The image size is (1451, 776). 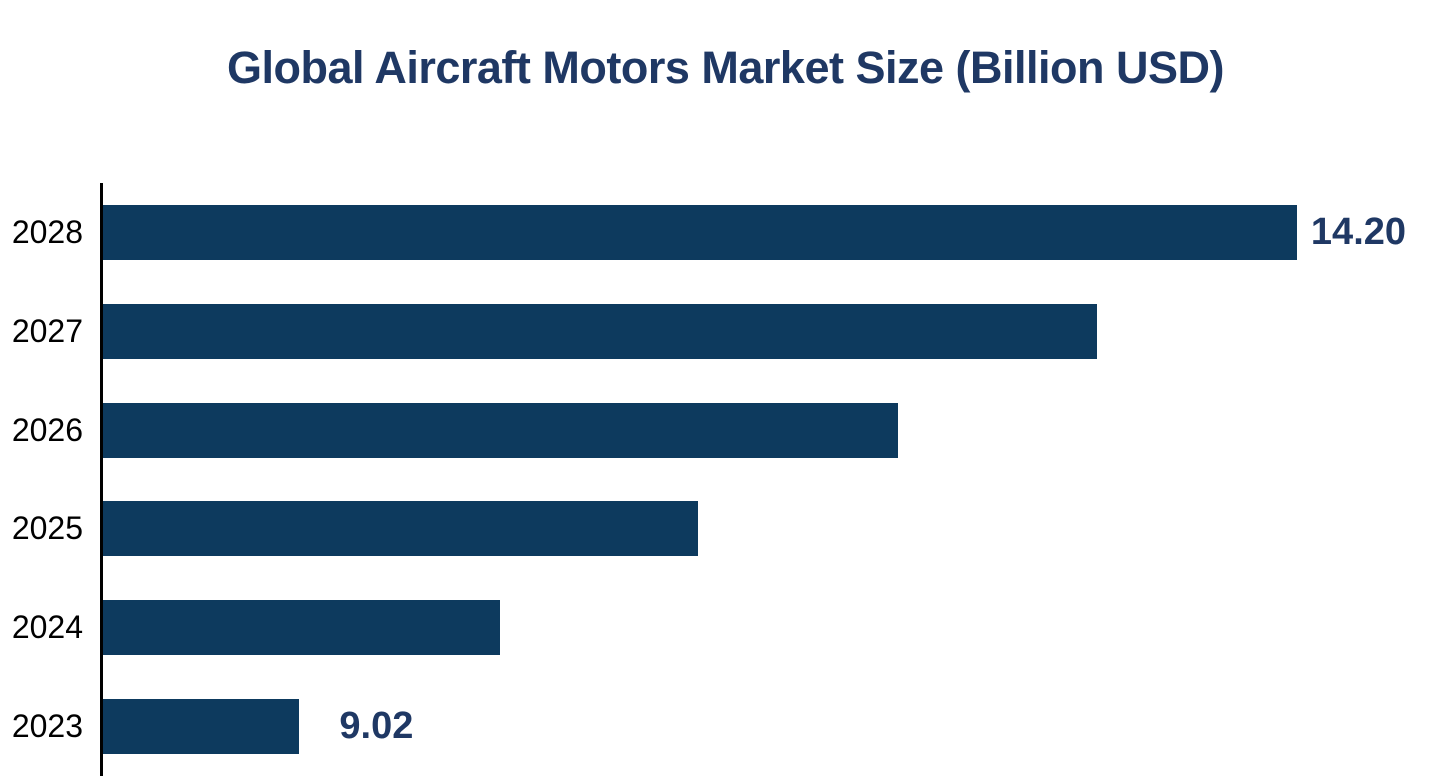 I want to click on bar-row: 2024, so click(x=725, y=628).